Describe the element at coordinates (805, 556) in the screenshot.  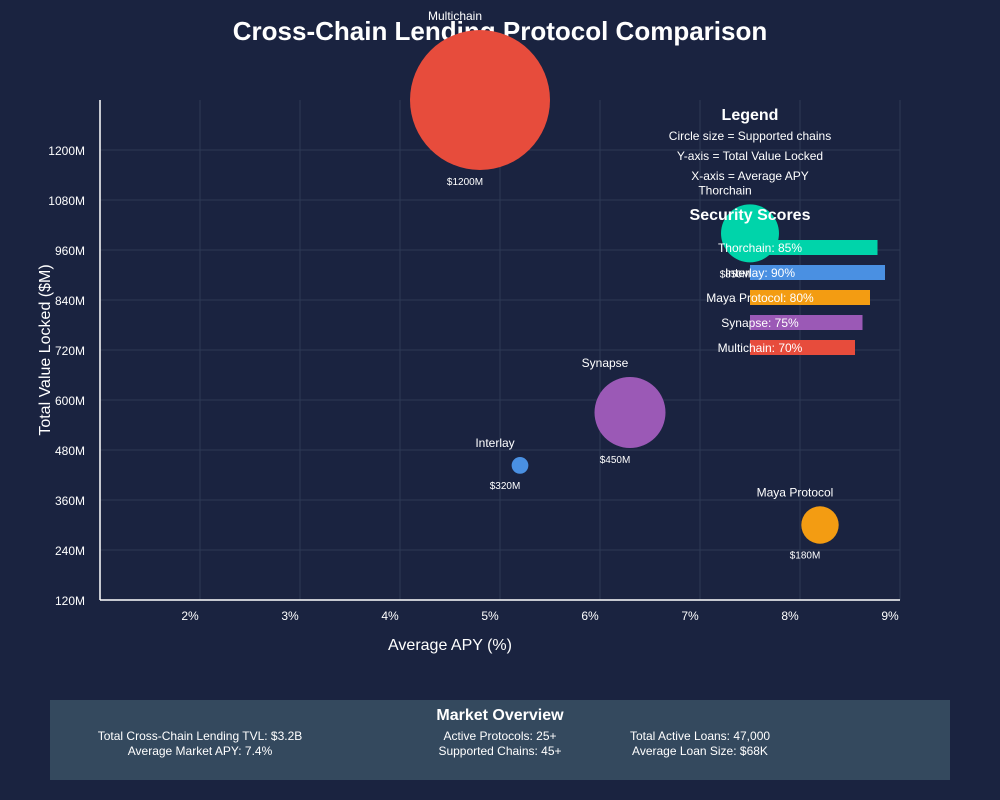
I see `bubble-tvl-label: $180M` at that location.